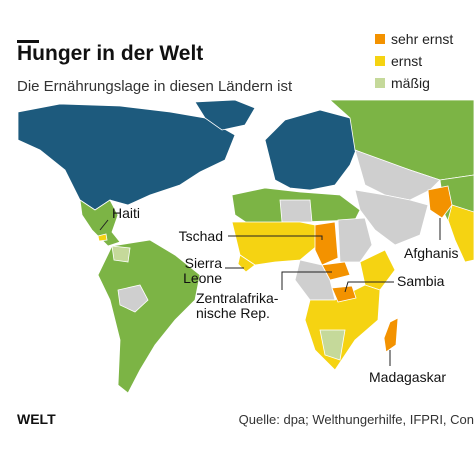  What do you see at coordinates (202, 278) in the screenshot?
I see `label-line: Leone` at bounding box center [202, 278].